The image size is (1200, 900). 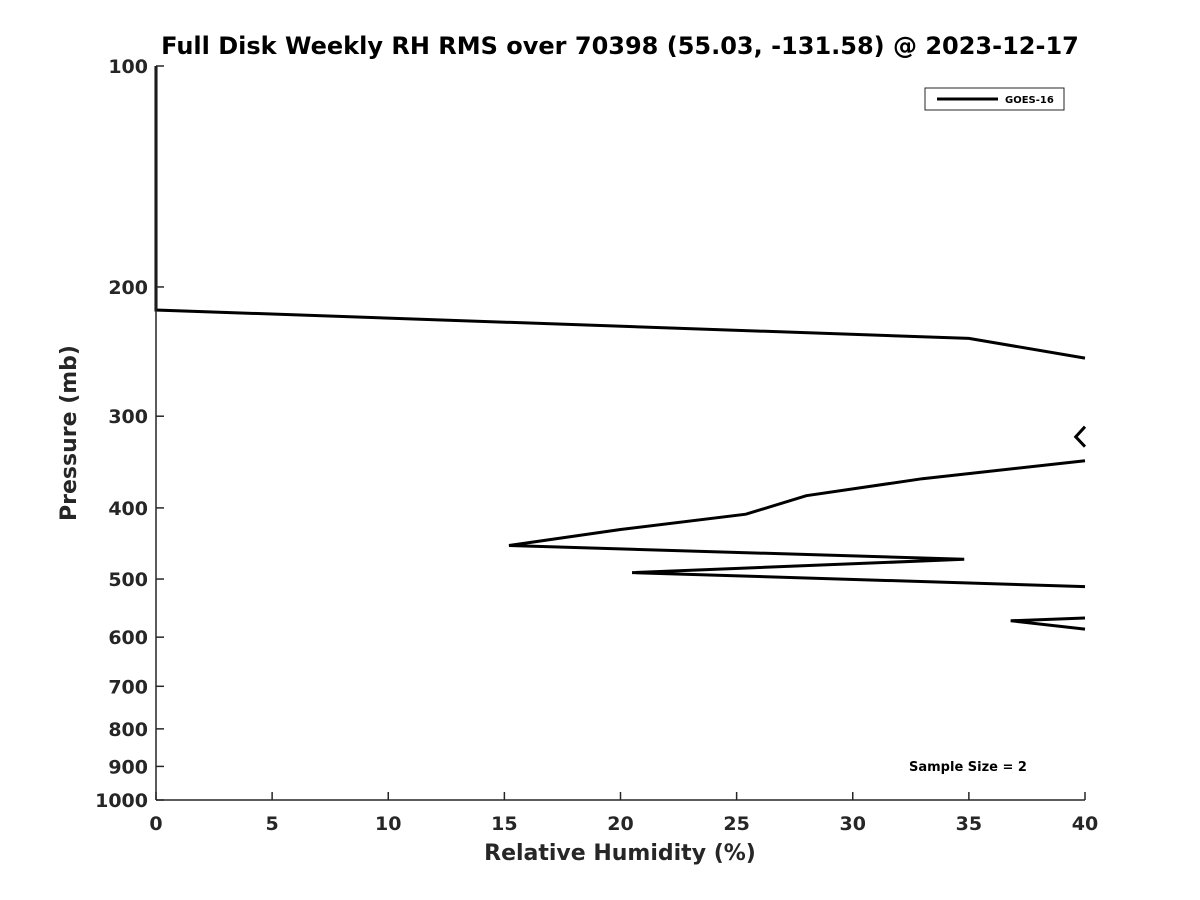 I want to click on y-tick-label: 800, so click(x=128, y=730).